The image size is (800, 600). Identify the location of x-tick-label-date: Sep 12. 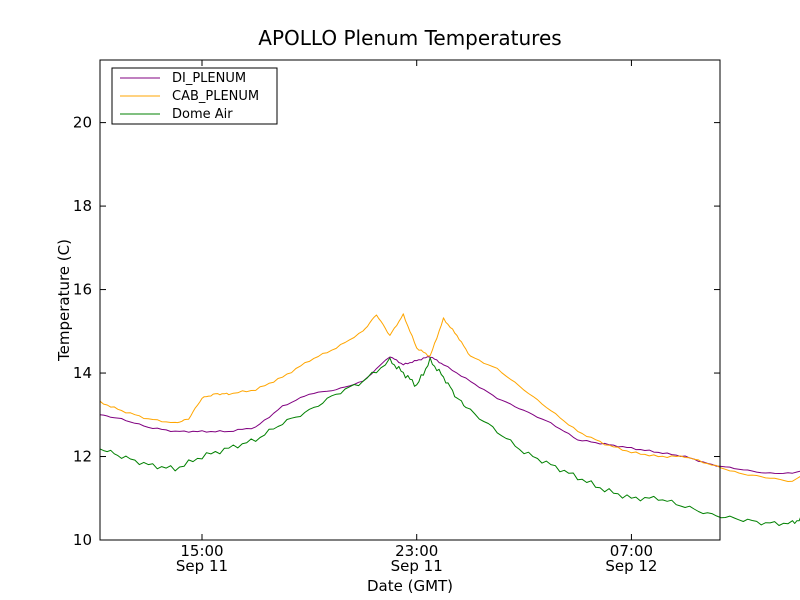
(631, 566).